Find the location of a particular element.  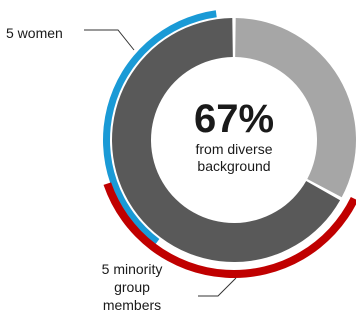

center-caption-line-2: background is located at coordinates (233, 166).